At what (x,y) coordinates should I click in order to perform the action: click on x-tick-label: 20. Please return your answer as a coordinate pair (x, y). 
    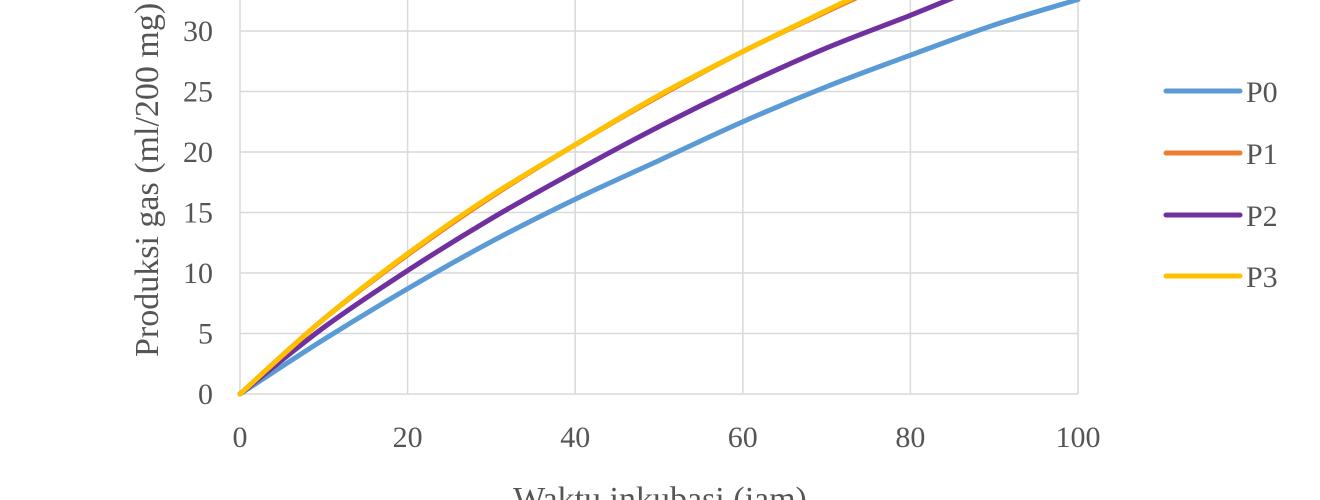
    Looking at the image, I should click on (408, 437).